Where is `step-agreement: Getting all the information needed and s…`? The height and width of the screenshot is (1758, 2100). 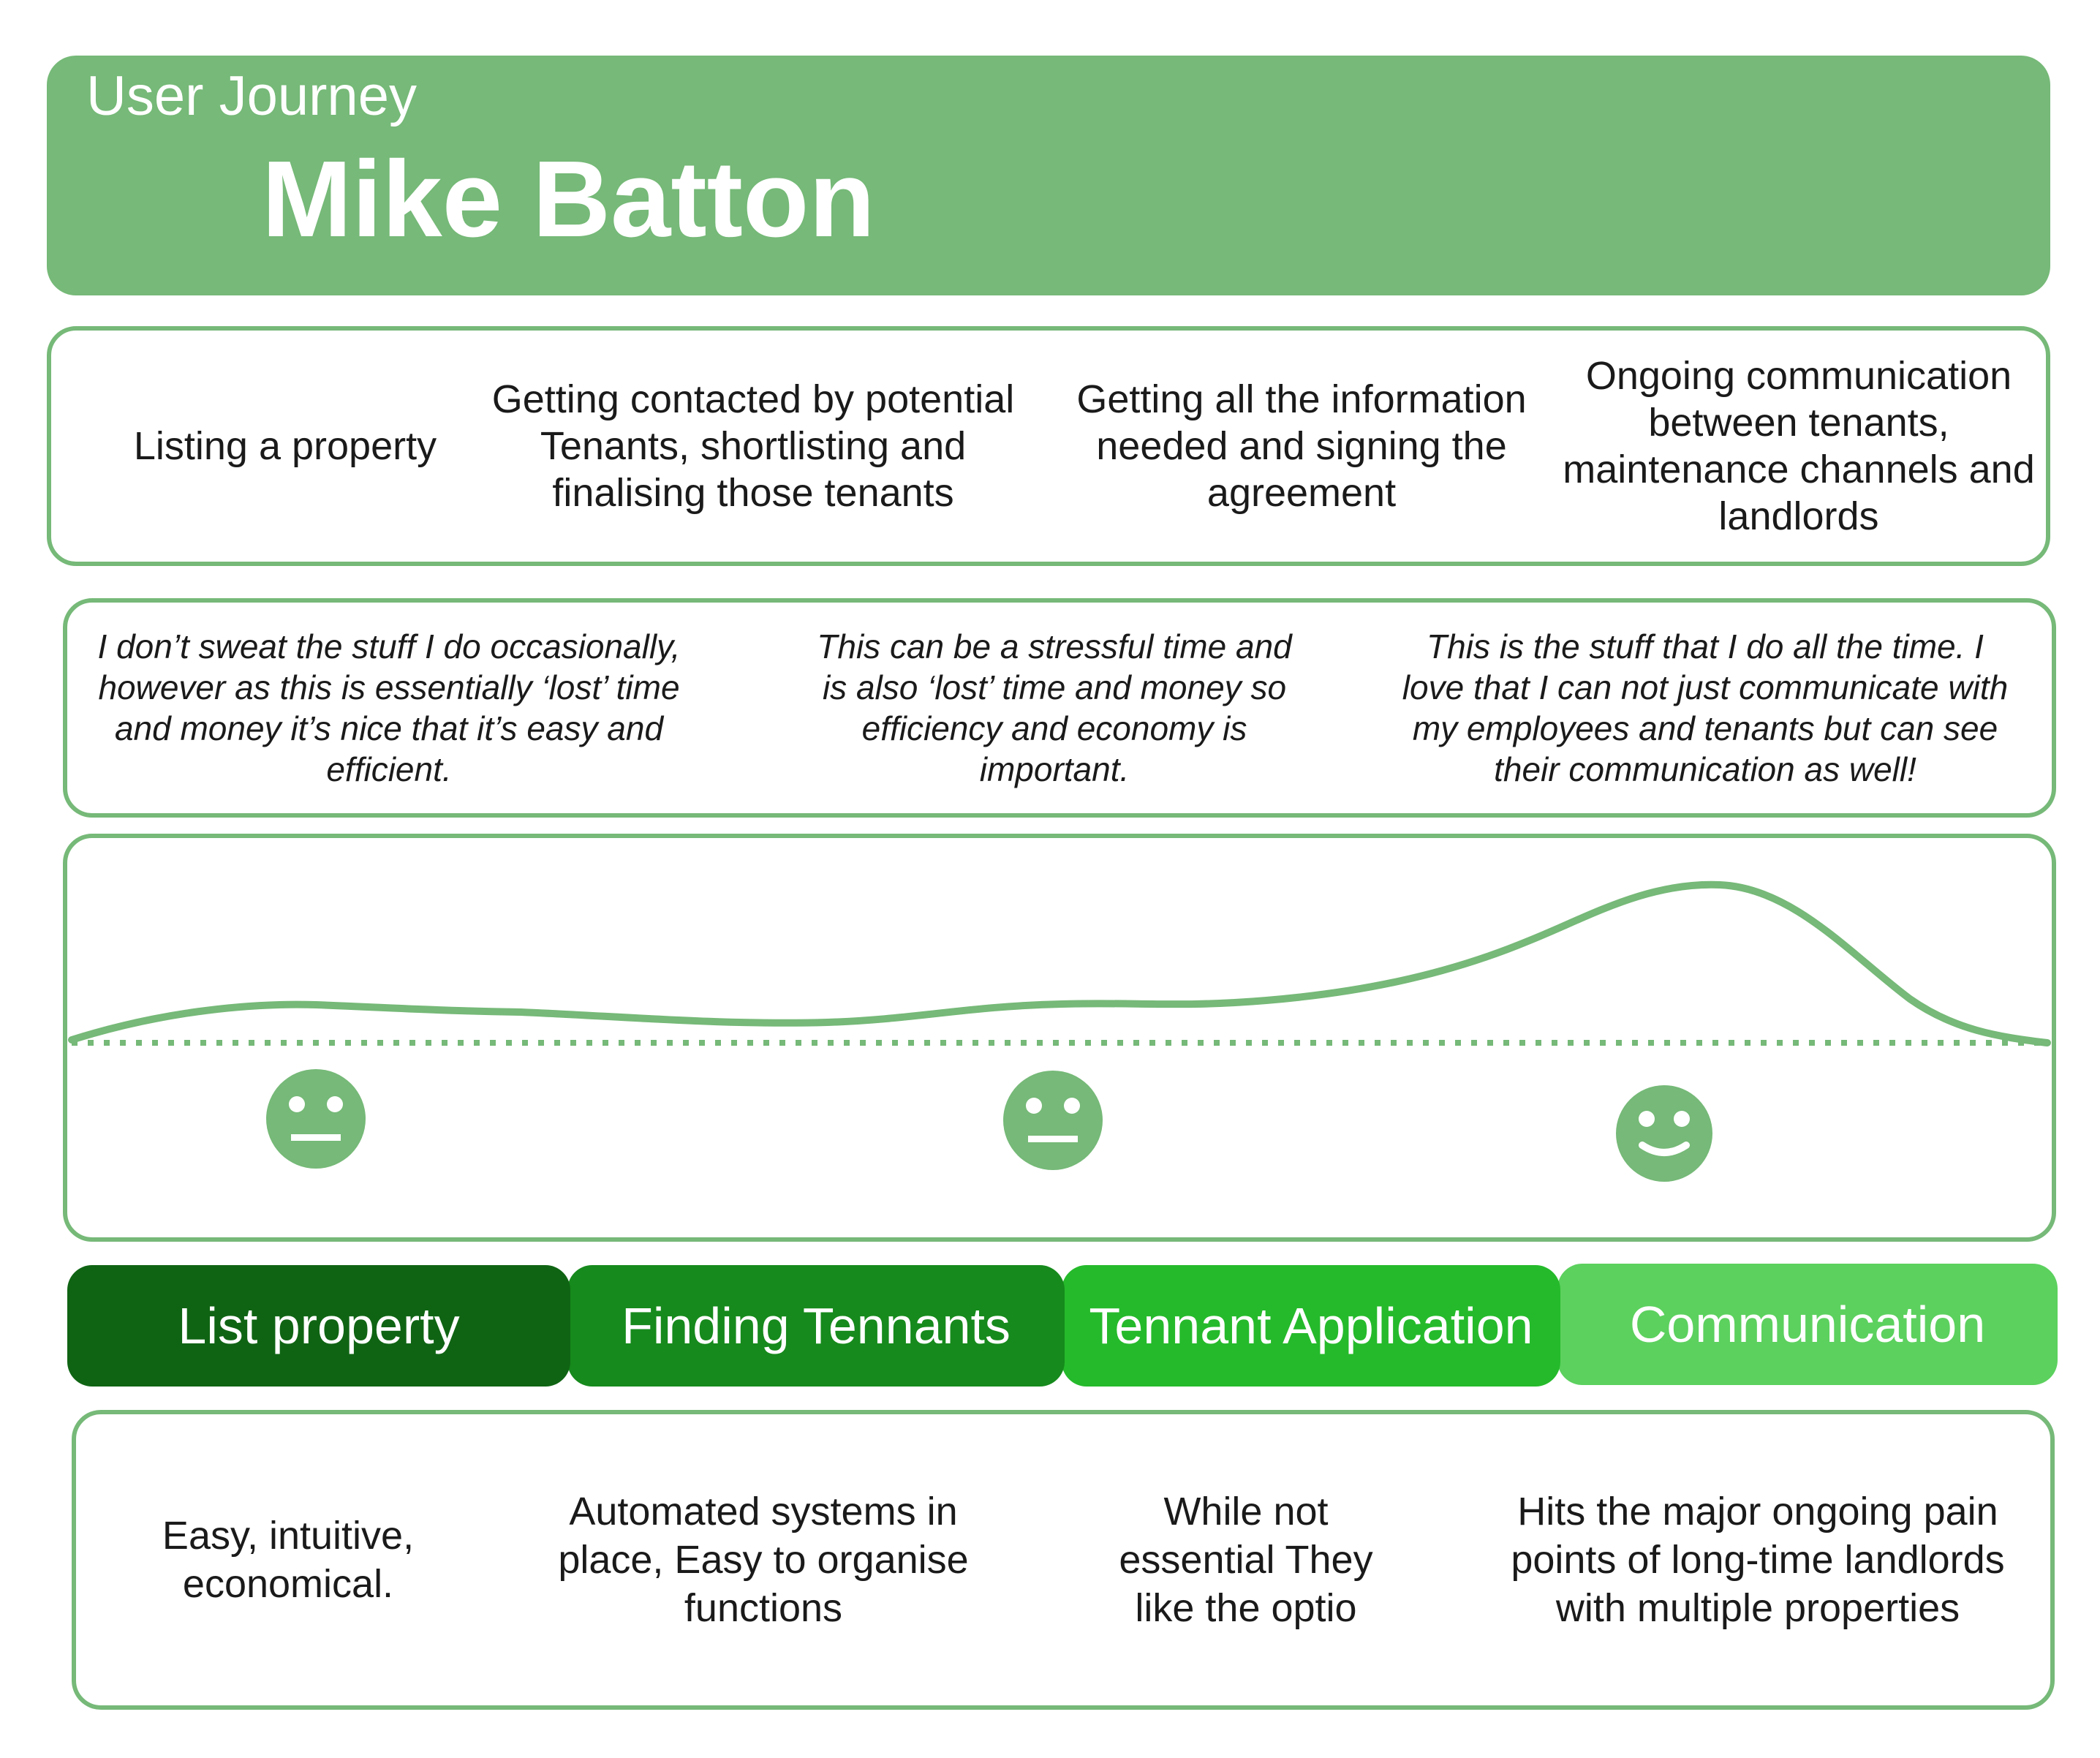 step-agreement: Getting all the information needed and s… is located at coordinates (1301, 446).